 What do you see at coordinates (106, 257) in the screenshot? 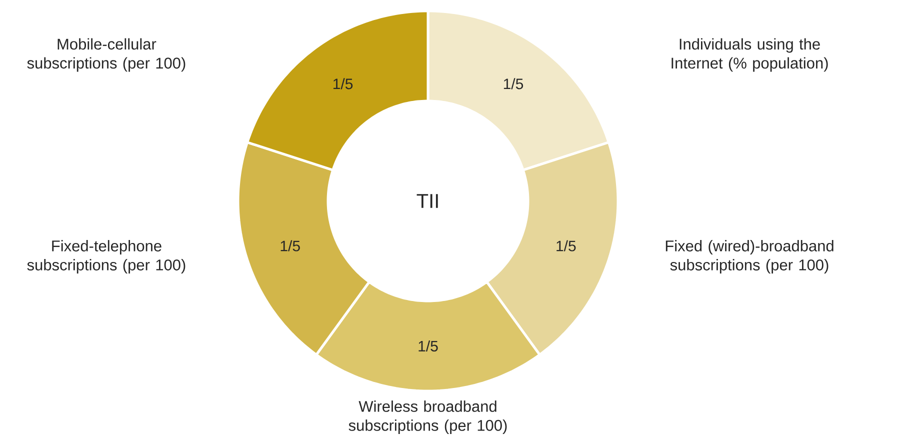
I see `slice-label: Fixed-telephone subscriptions (per 100)` at bounding box center [106, 257].